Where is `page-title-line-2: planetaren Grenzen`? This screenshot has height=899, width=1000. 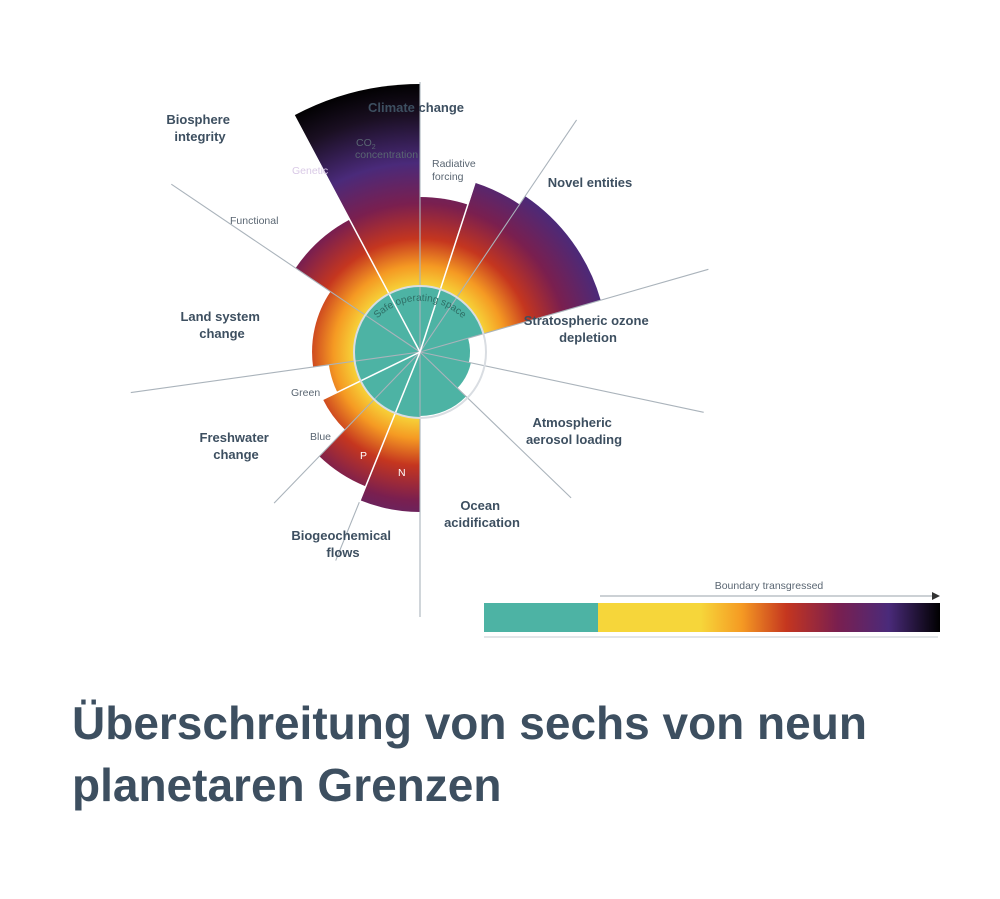
page-title-line-2: planetaren Grenzen is located at coordinates (287, 785).